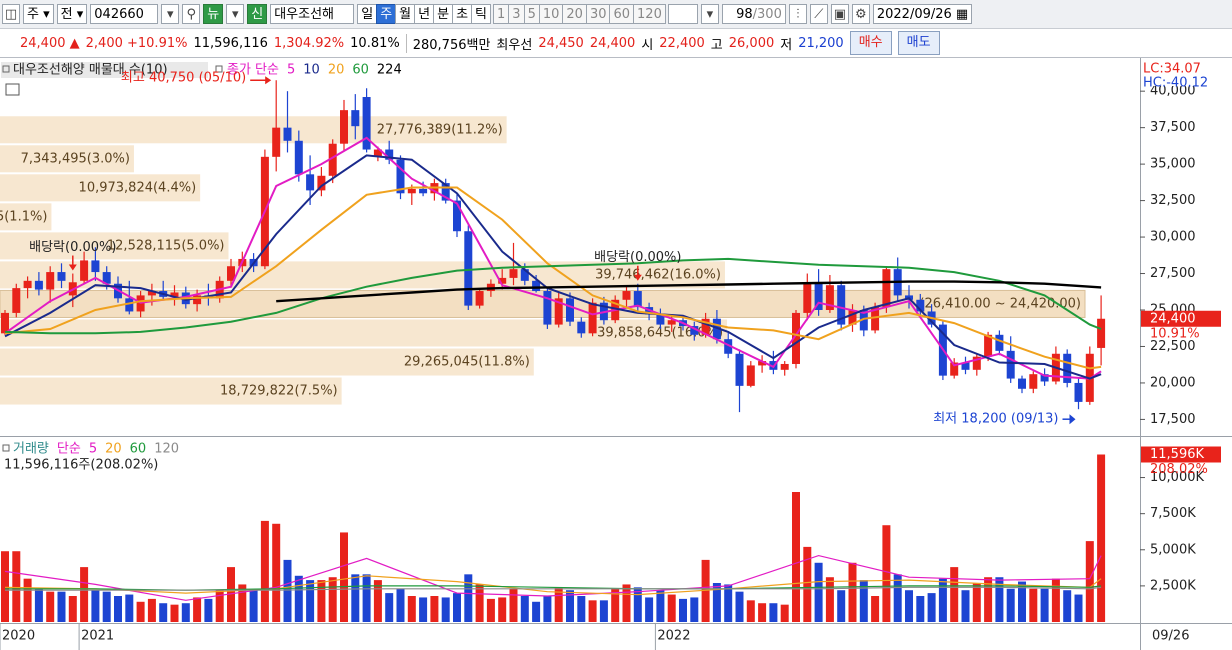 This screenshot has height=650, width=1232. Describe the element at coordinates (72, 14) in the screenshot. I see `prev-select: 전 ▾` at that location.